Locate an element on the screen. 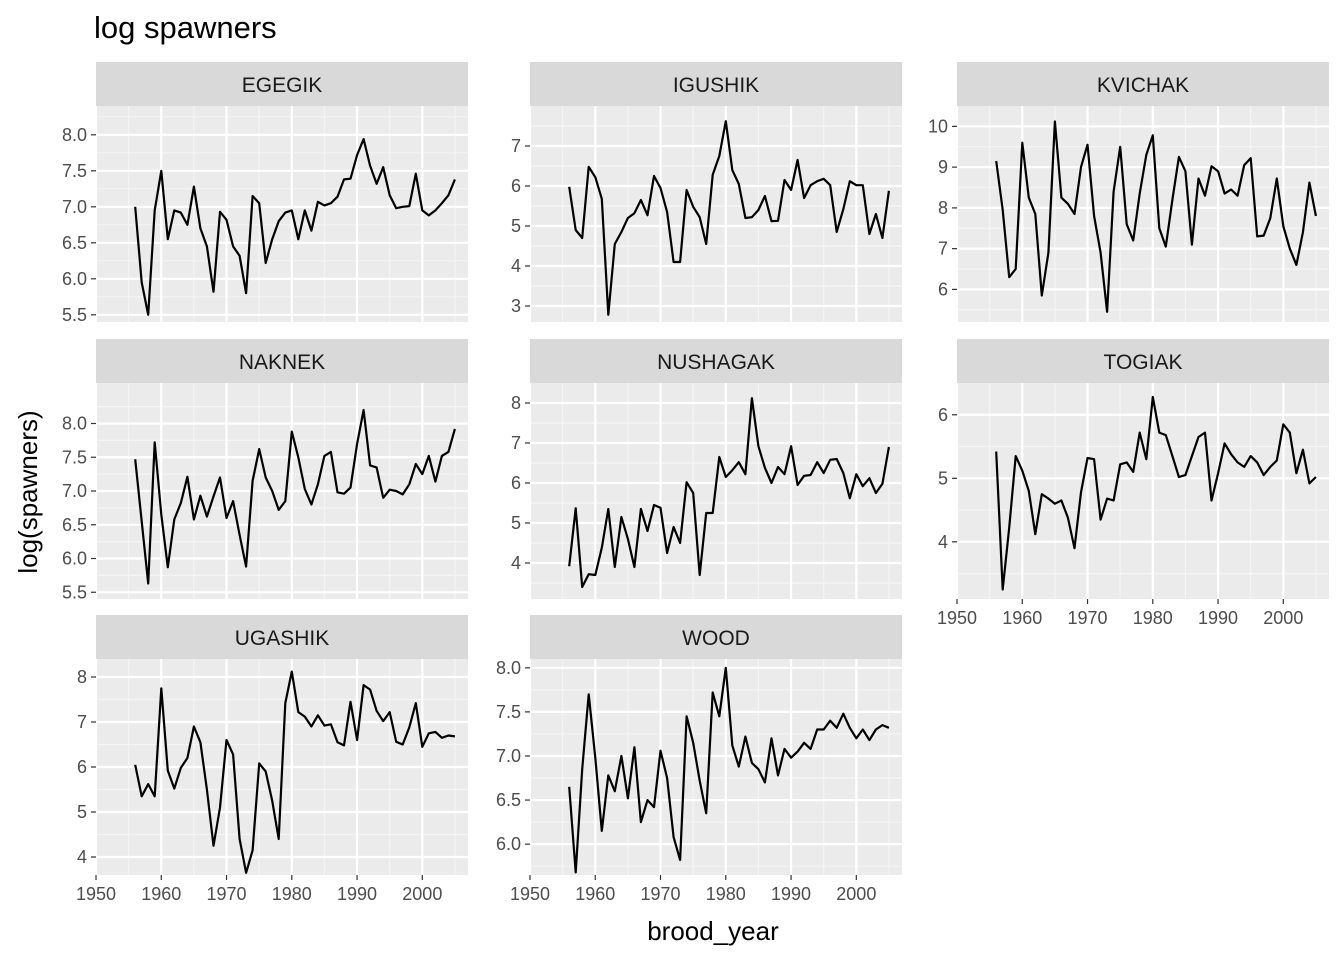  facet-strip-label: KVICHAK is located at coordinates (1143, 85).